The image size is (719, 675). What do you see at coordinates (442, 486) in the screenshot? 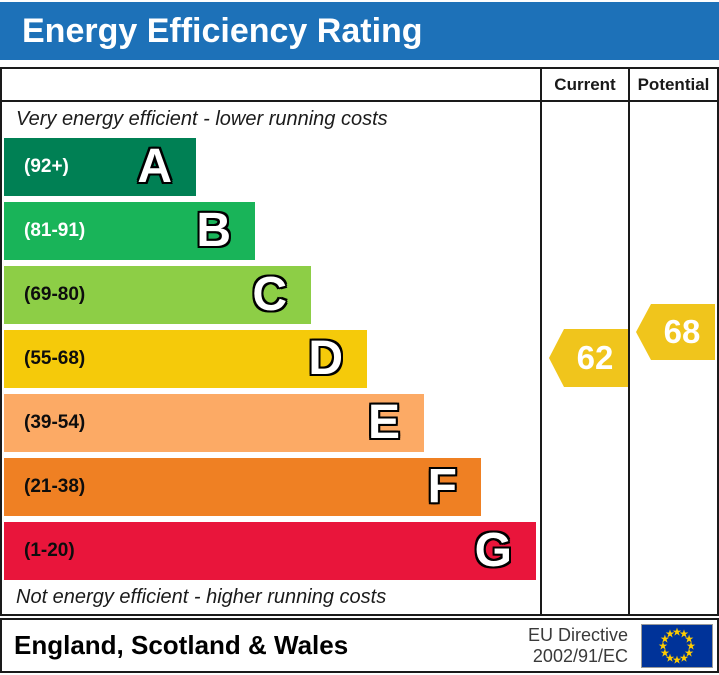
I see `band-f-letter: F` at bounding box center [442, 486].